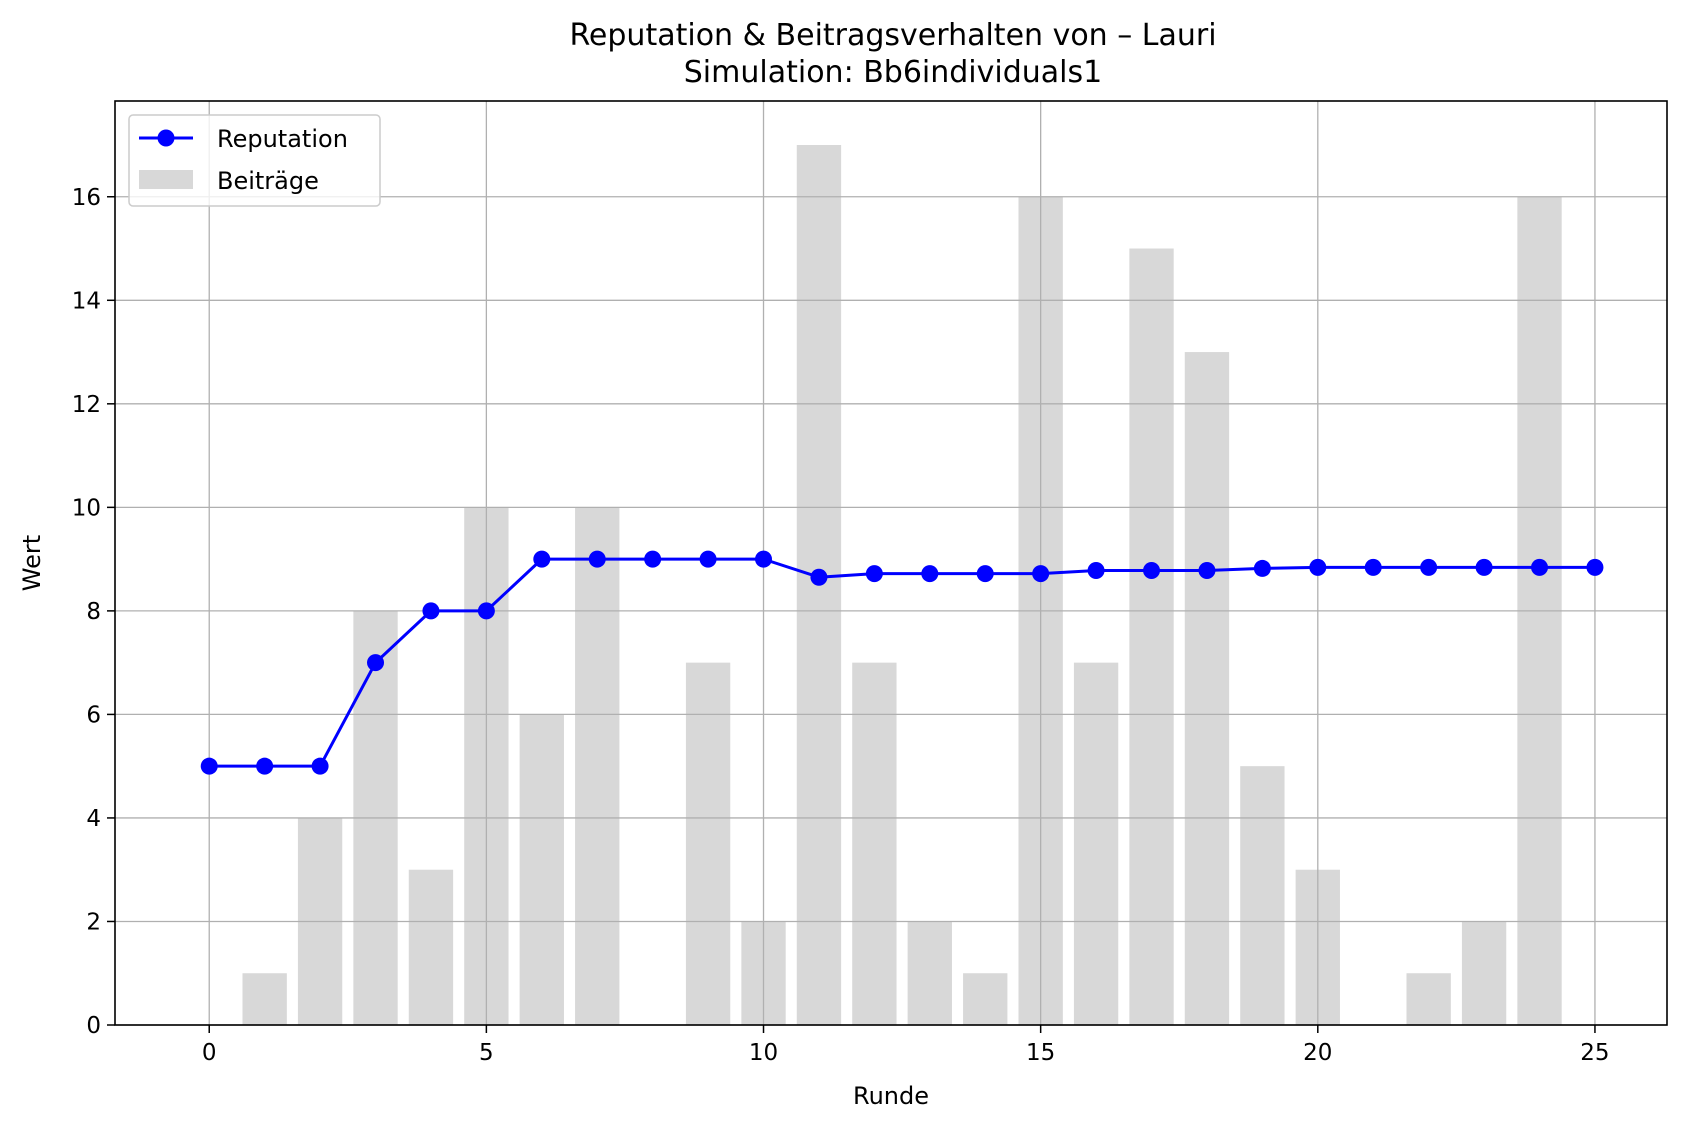 The image size is (1683, 1131). Describe the element at coordinates (166, 179) in the screenshot. I see `legend-bar-swatch` at that location.